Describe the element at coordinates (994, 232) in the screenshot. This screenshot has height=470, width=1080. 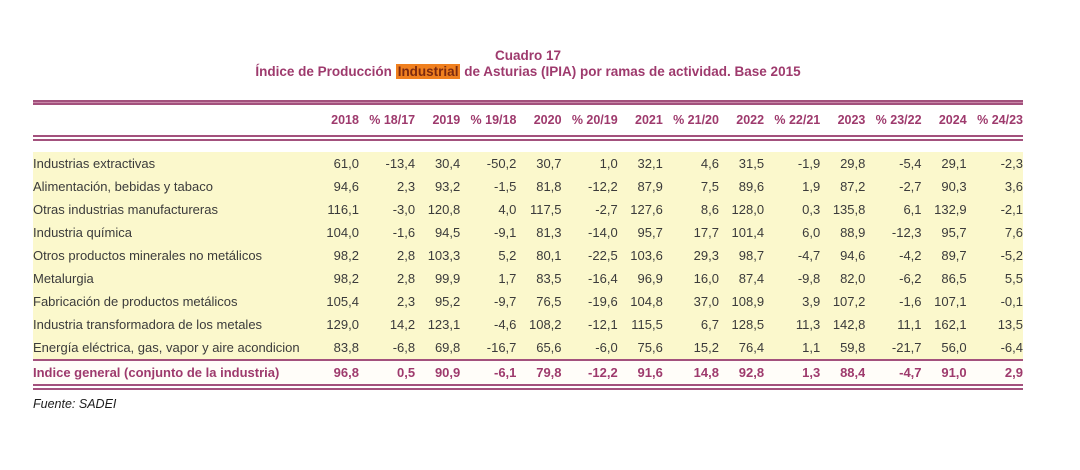
I see `cell-value: 7,6` at that location.